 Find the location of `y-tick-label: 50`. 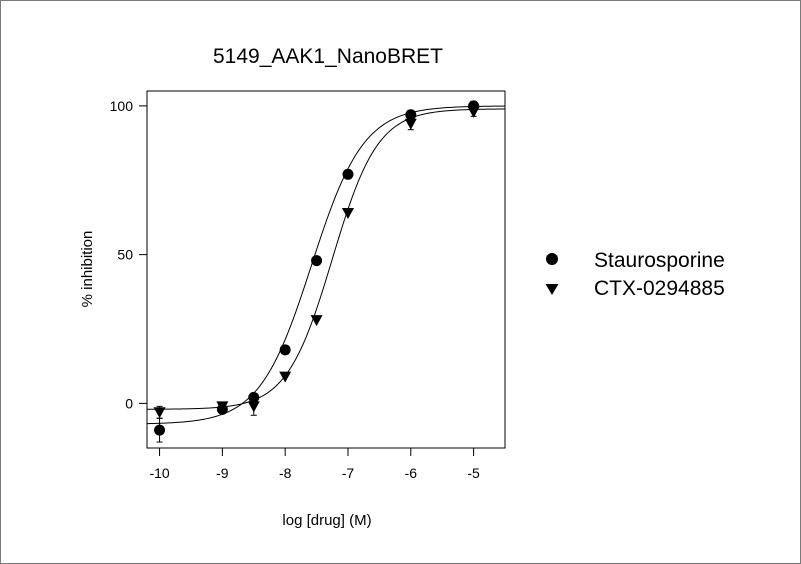

y-tick-label: 50 is located at coordinates (125, 255).